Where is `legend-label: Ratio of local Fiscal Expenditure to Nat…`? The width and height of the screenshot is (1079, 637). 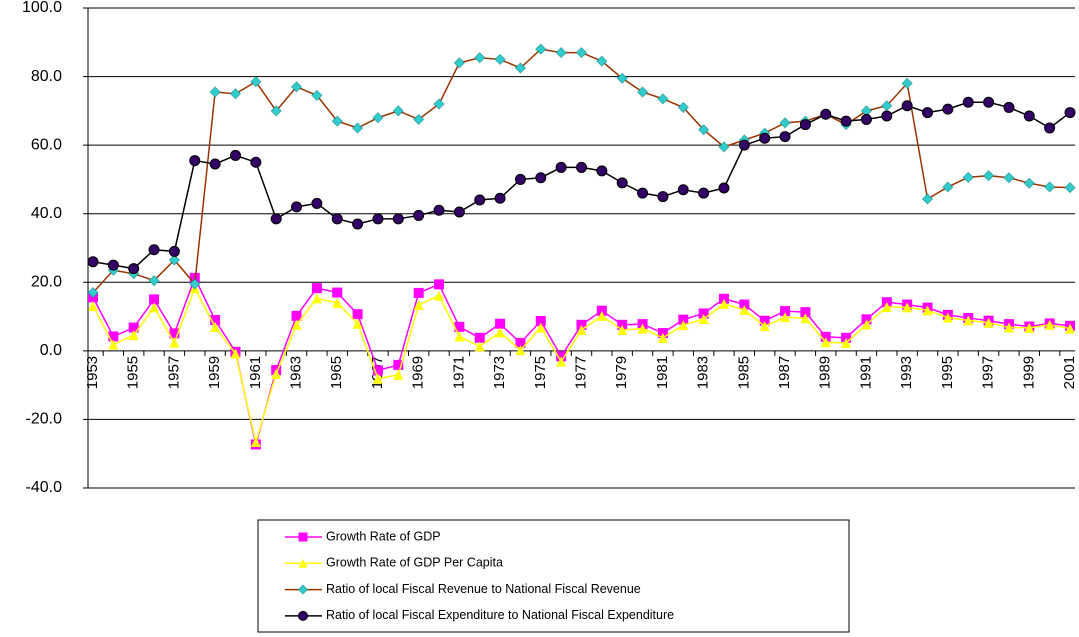
legend-label: Ratio of local Fiscal Expenditure to Nat… is located at coordinates (500, 615).